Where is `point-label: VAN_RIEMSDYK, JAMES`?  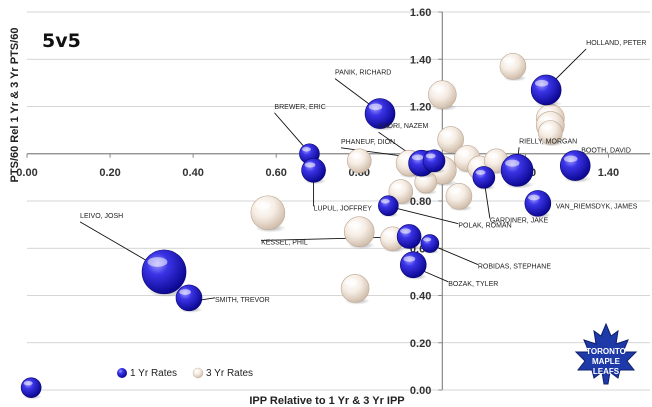
point-label: VAN_RIEMSDYK, JAMES is located at coordinates (597, 206).